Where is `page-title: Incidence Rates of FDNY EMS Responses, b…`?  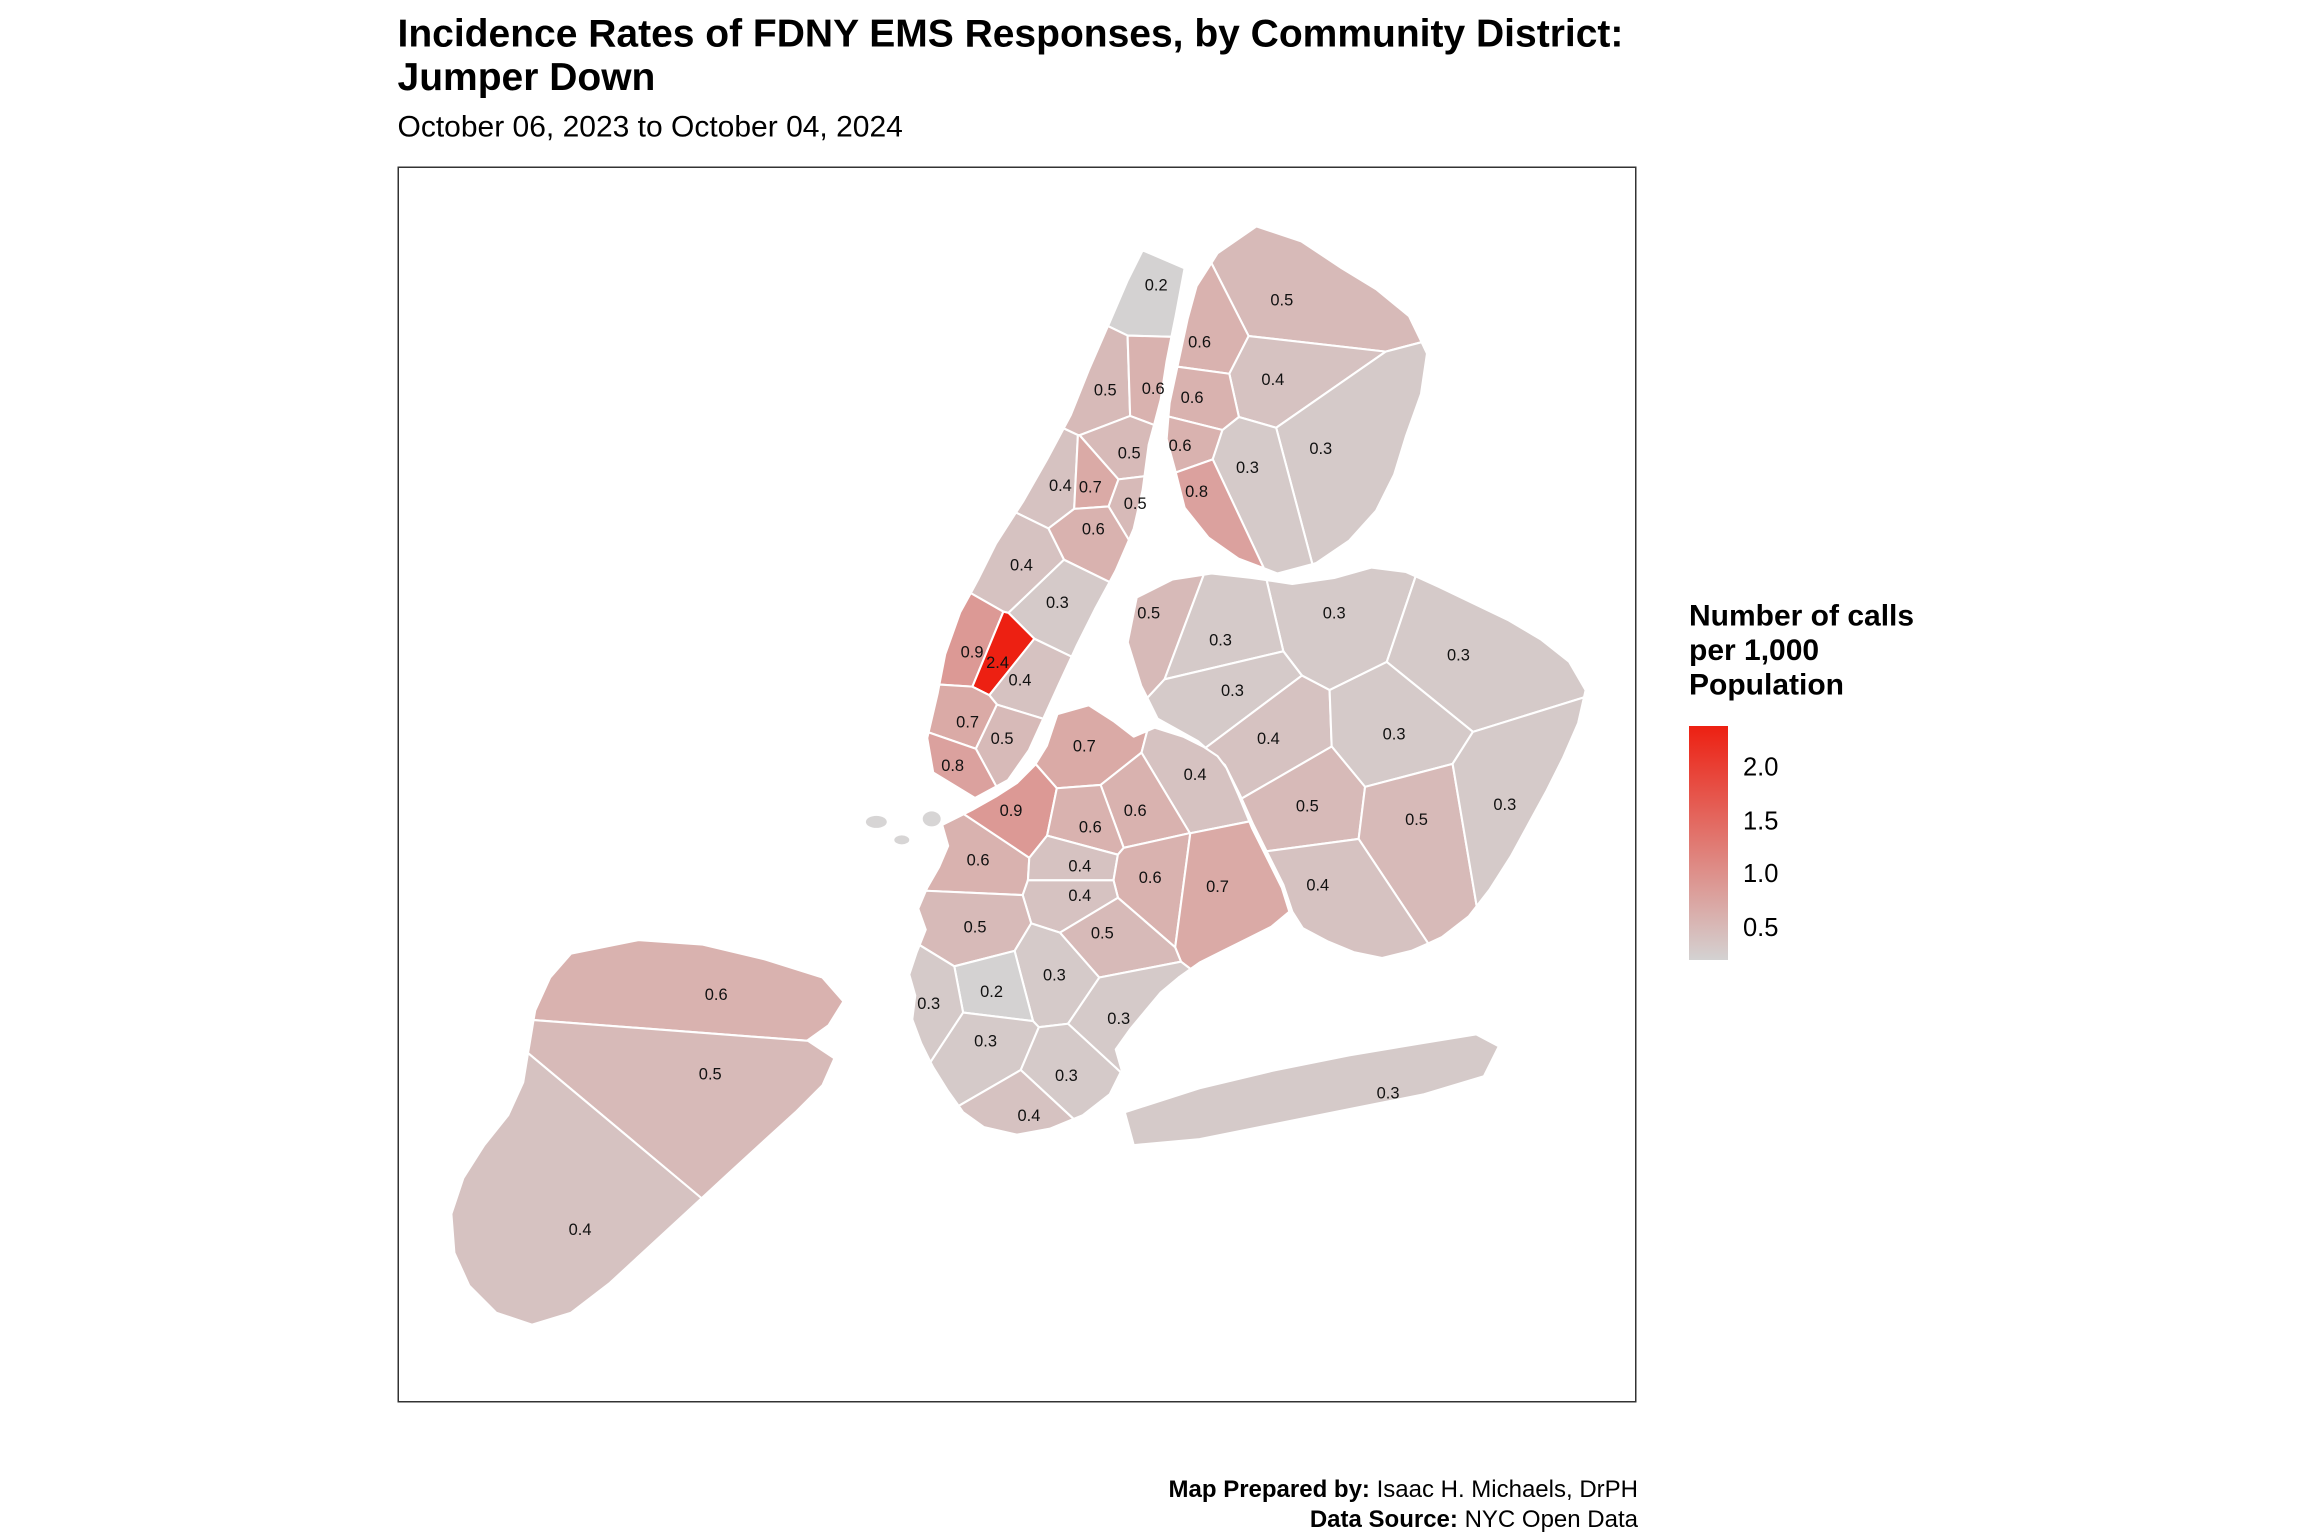 page-title: Incidence Rates of FDNY EMS Responses, b… is located at coordinates (1087, 54).